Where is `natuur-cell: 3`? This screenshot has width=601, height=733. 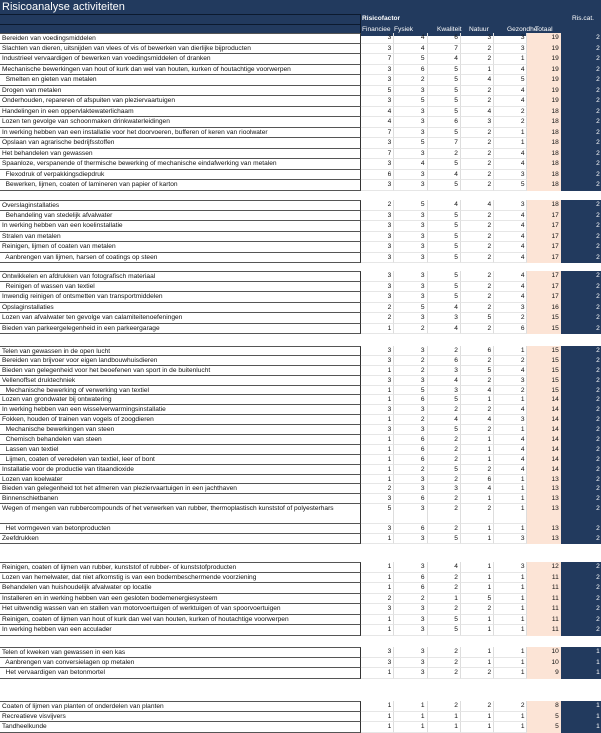
natuur-cell: 3 is located at coordinates (477, 38).